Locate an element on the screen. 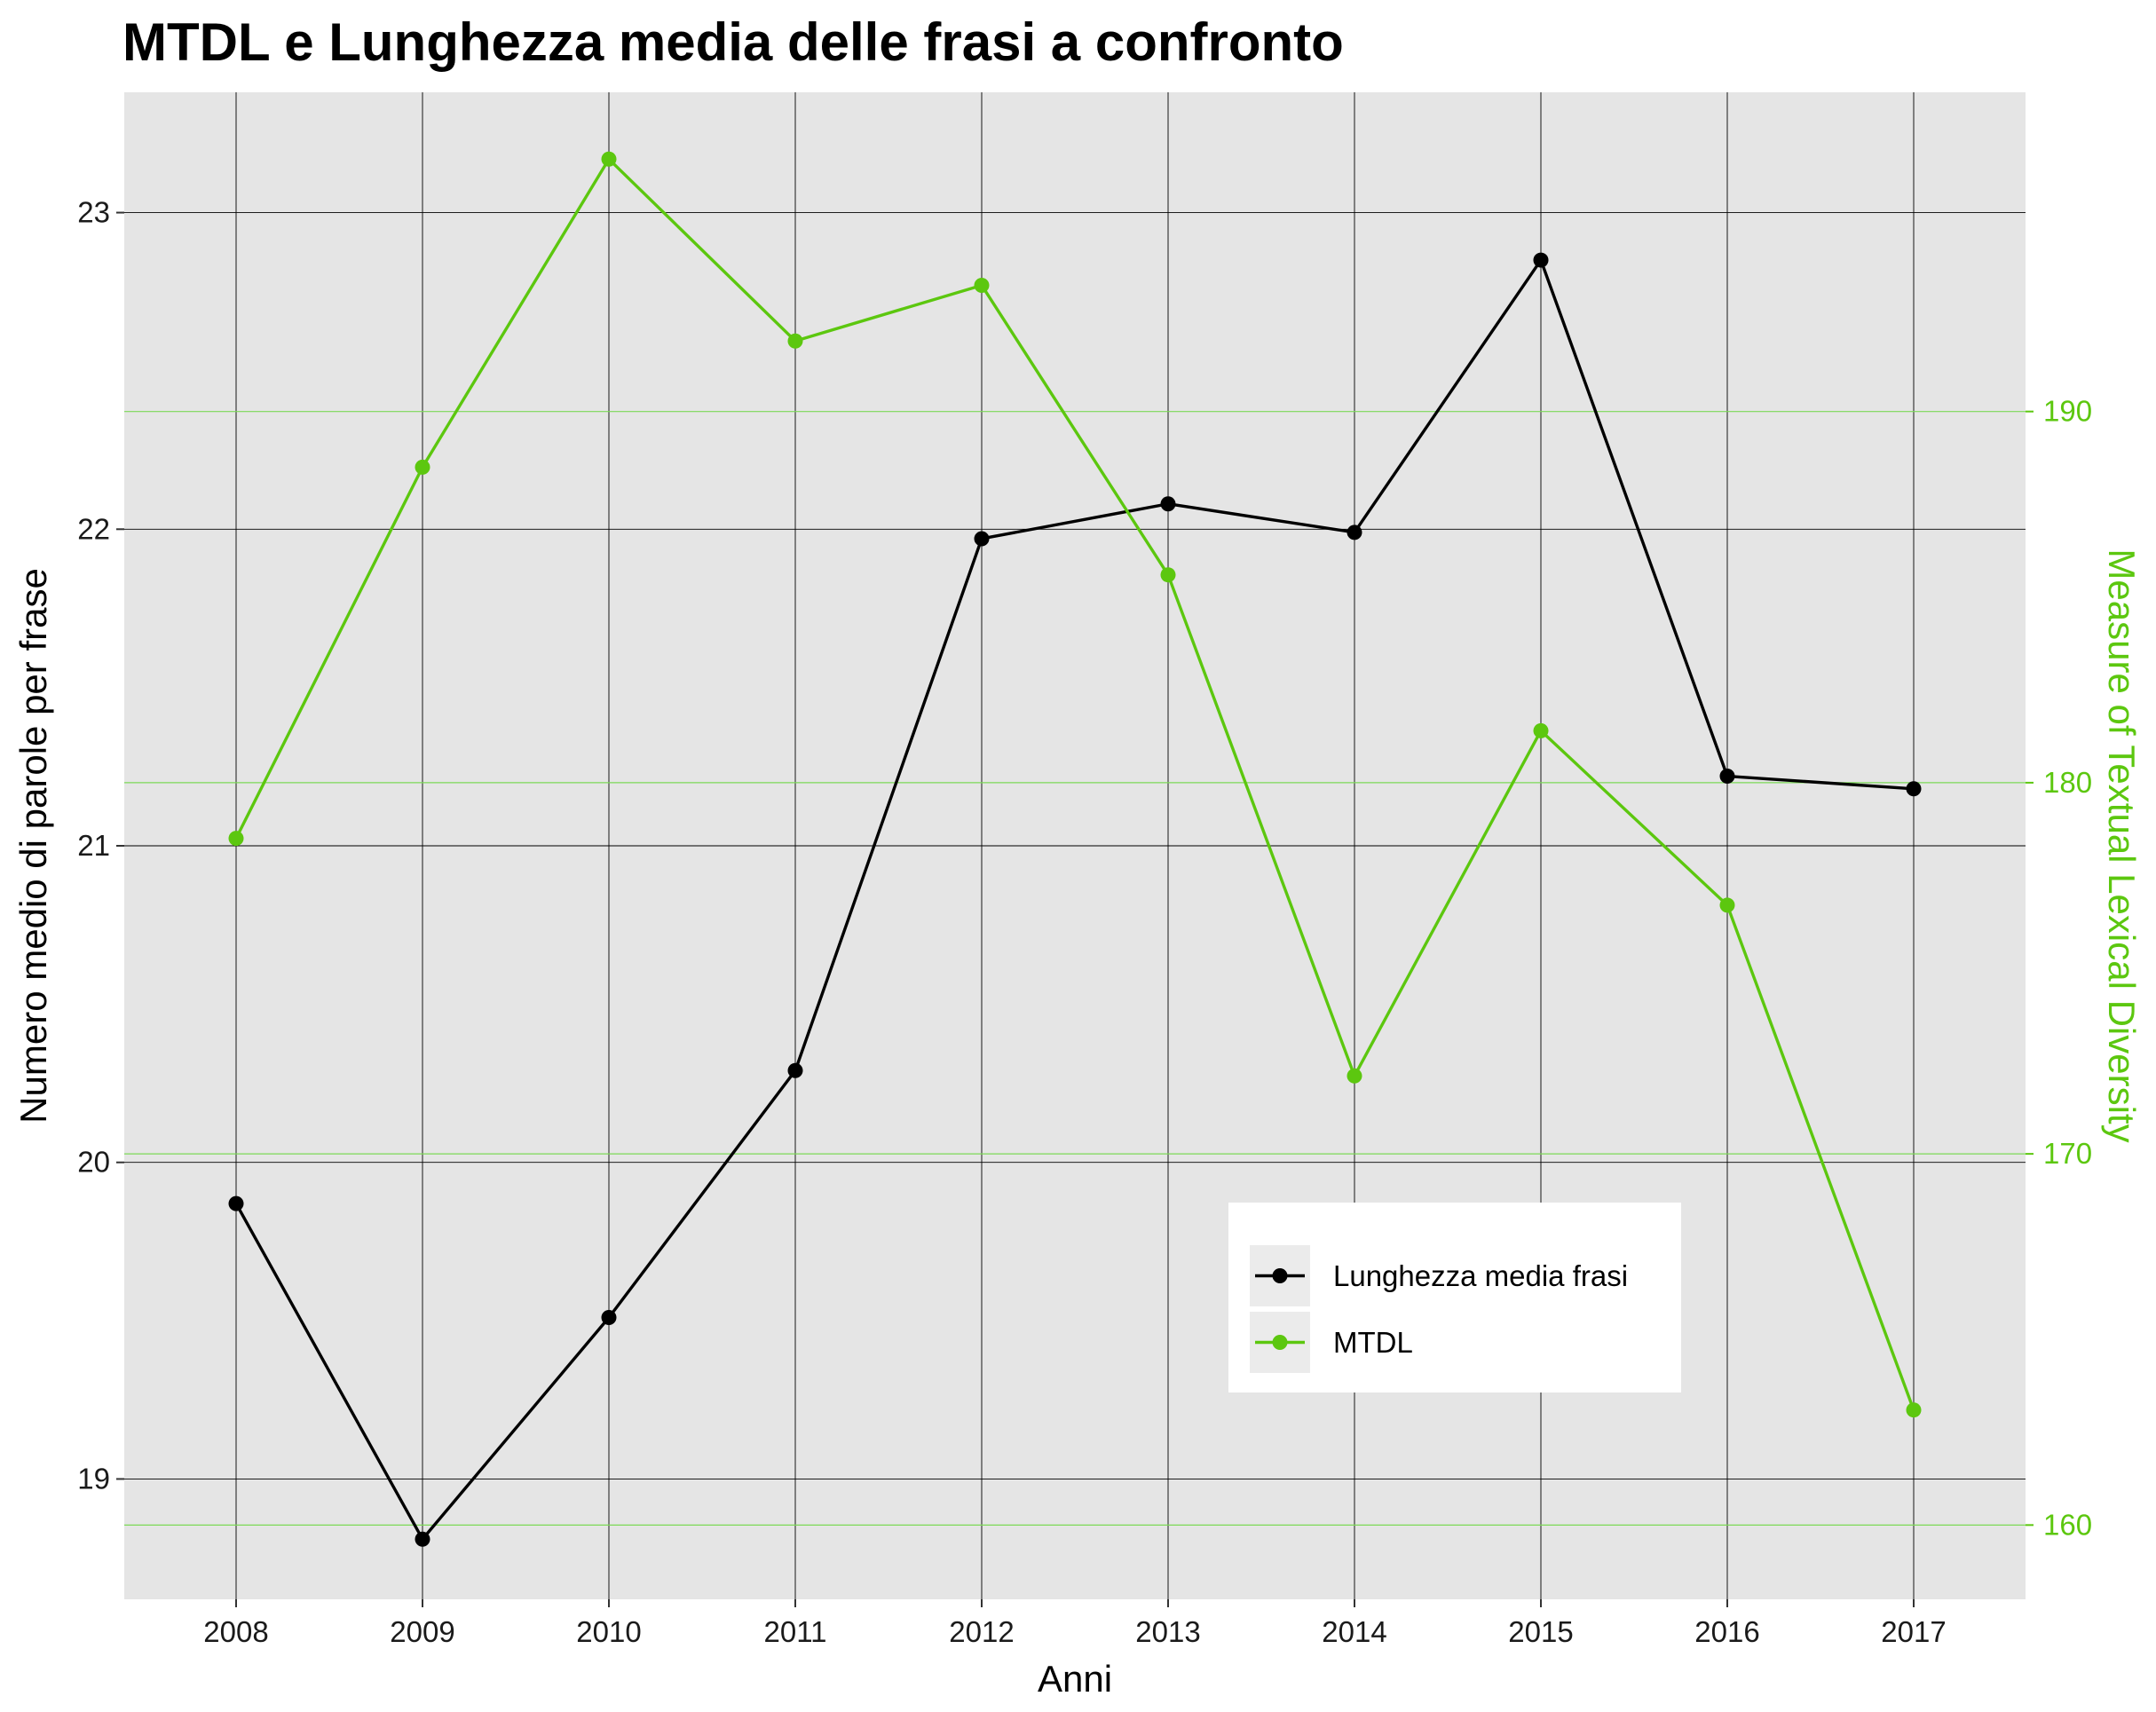  y-tick-label-right: 160 is located at coordinates (2067, 1524).